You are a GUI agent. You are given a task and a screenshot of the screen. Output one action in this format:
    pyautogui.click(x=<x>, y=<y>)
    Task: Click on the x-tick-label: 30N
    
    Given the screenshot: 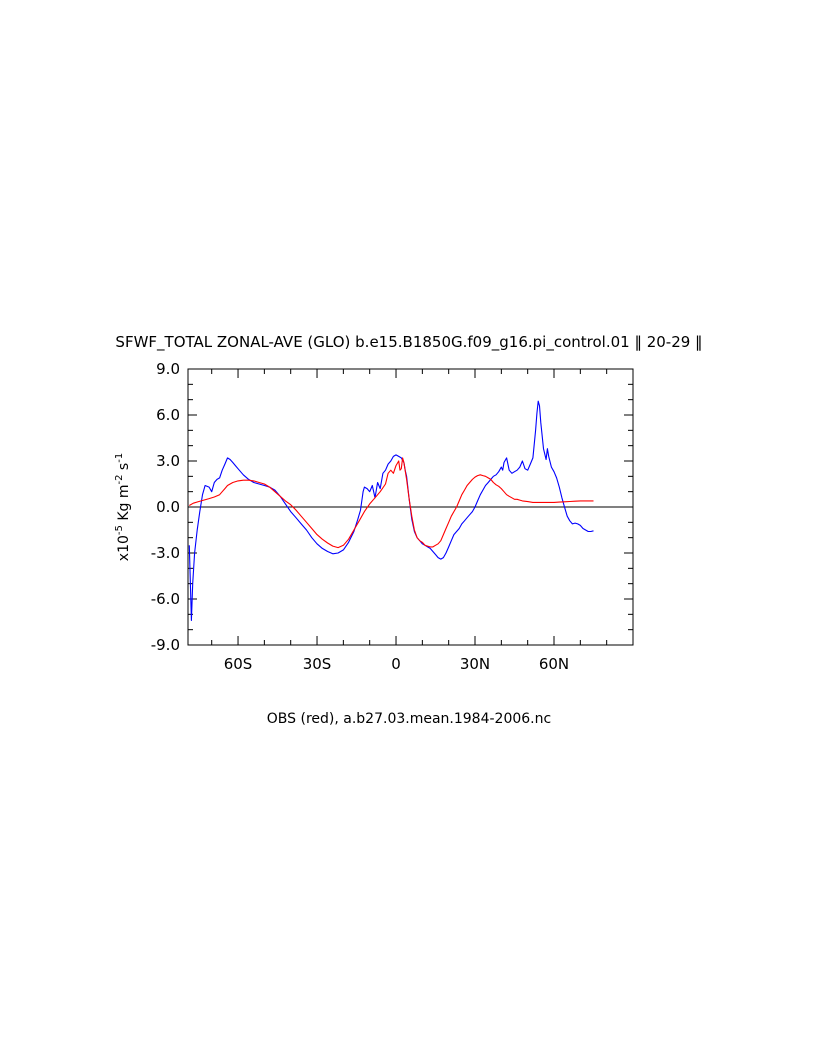 What is the action you would take?
    pyautogui.click(x=475, y=664)
    